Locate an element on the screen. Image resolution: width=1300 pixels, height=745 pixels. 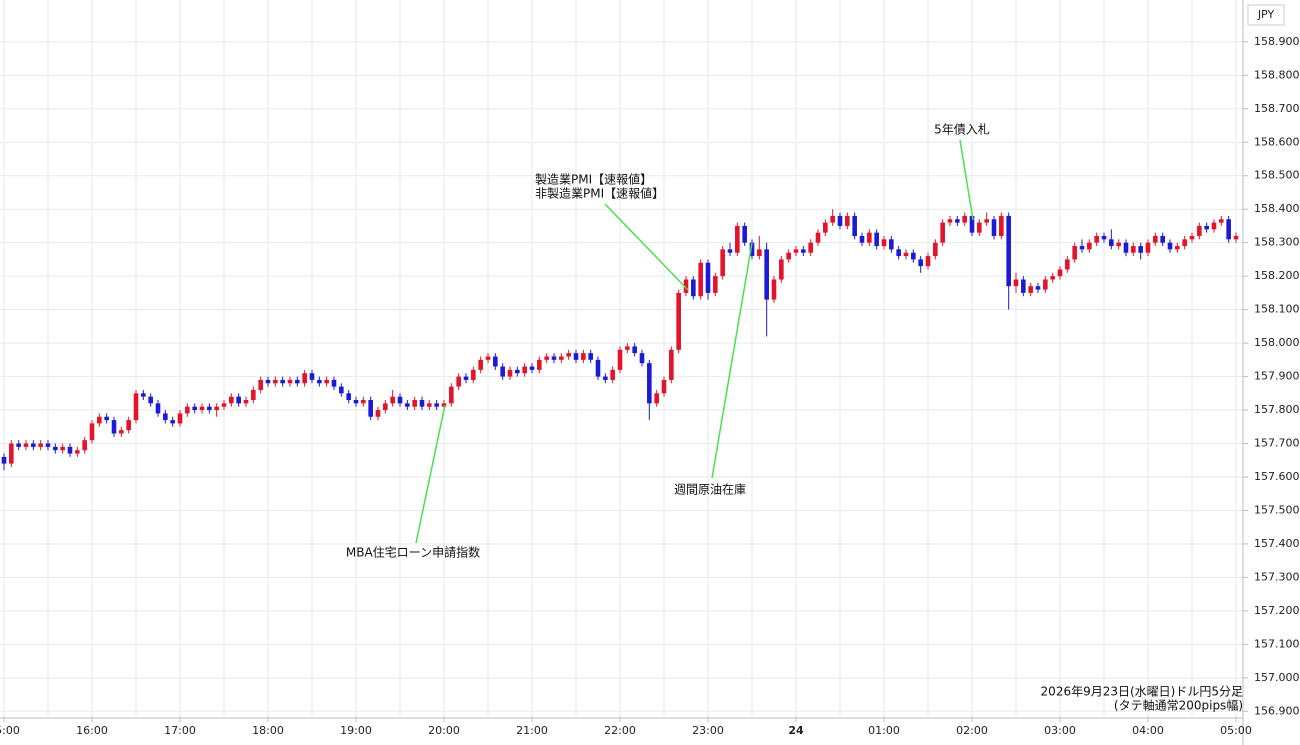
y-tick-label: 158.100 is located at coordinates (1277, 309).